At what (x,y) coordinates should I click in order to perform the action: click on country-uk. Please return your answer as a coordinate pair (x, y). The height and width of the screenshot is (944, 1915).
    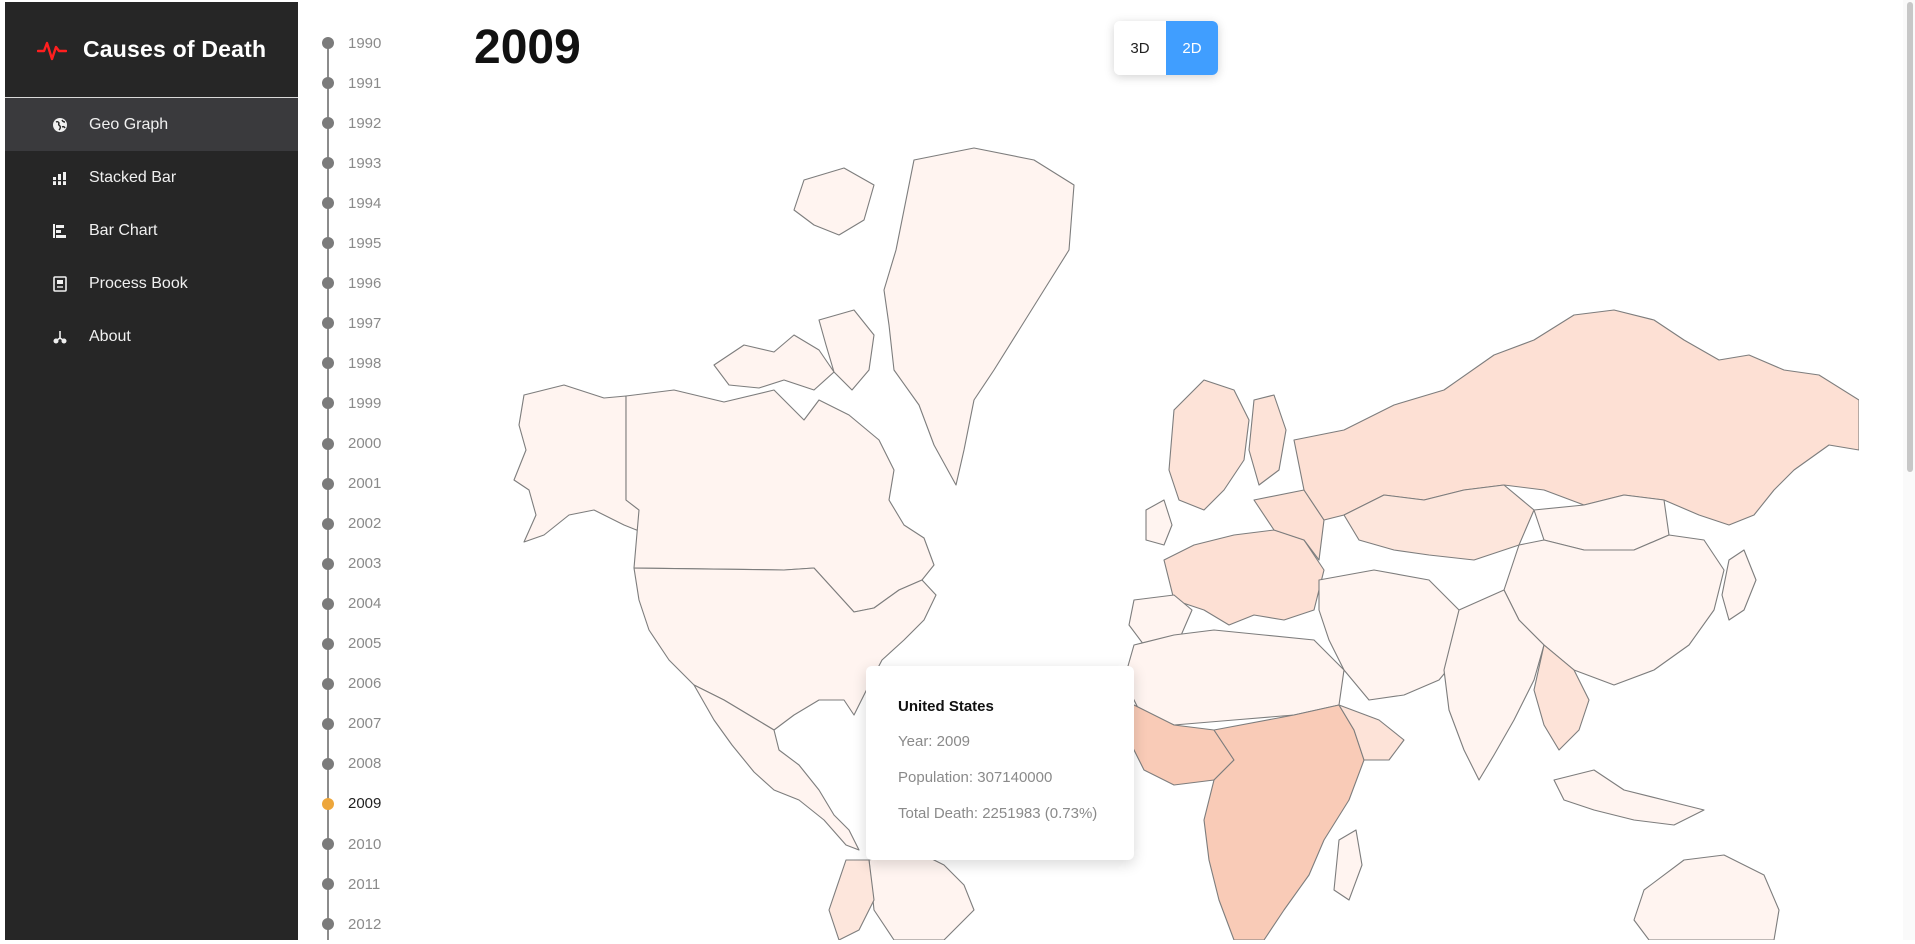
    Looking at the image, I should click on (1159, 522).